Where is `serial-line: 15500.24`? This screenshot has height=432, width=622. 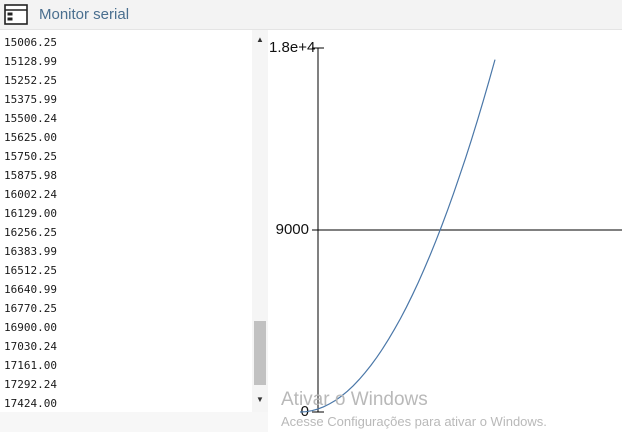 serial-line: 15500.24 is located at coordinates (30, 118).